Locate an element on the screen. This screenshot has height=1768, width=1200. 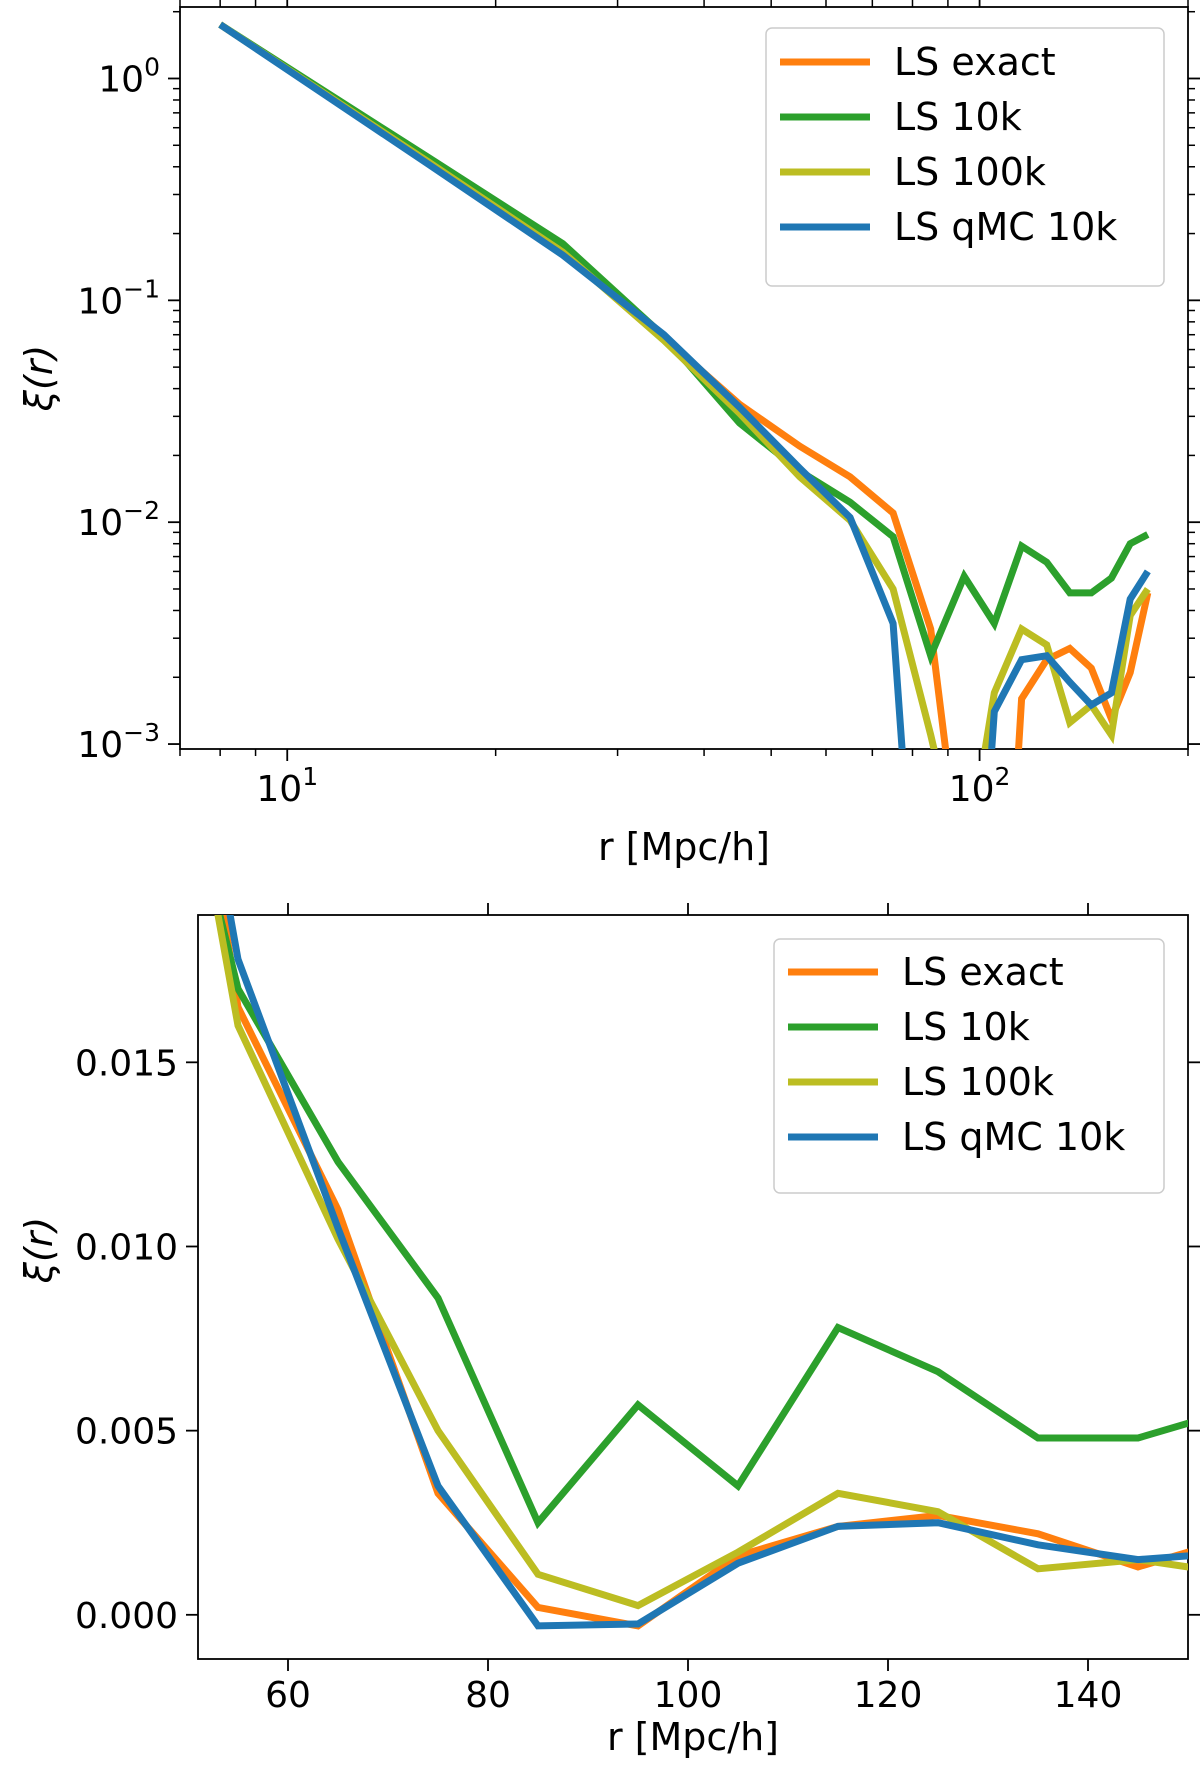
top-legend-label: LS 10k is located at coordinates (958, 117).